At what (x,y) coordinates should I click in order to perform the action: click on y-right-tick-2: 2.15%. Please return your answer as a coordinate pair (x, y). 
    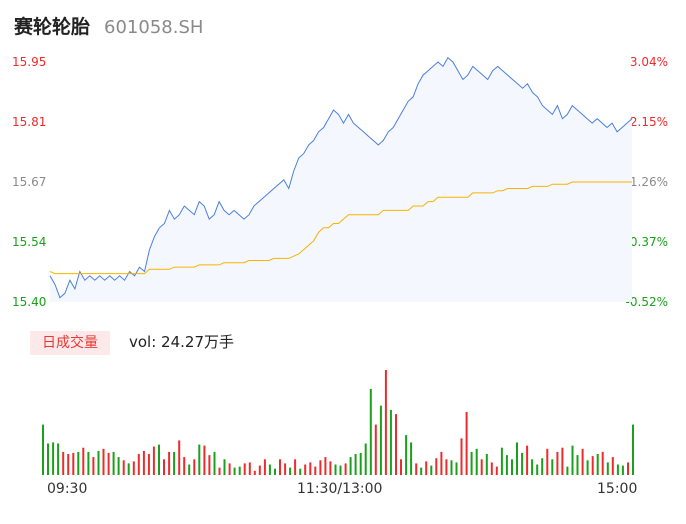
    Looking at the image, I should click on (648, 122).